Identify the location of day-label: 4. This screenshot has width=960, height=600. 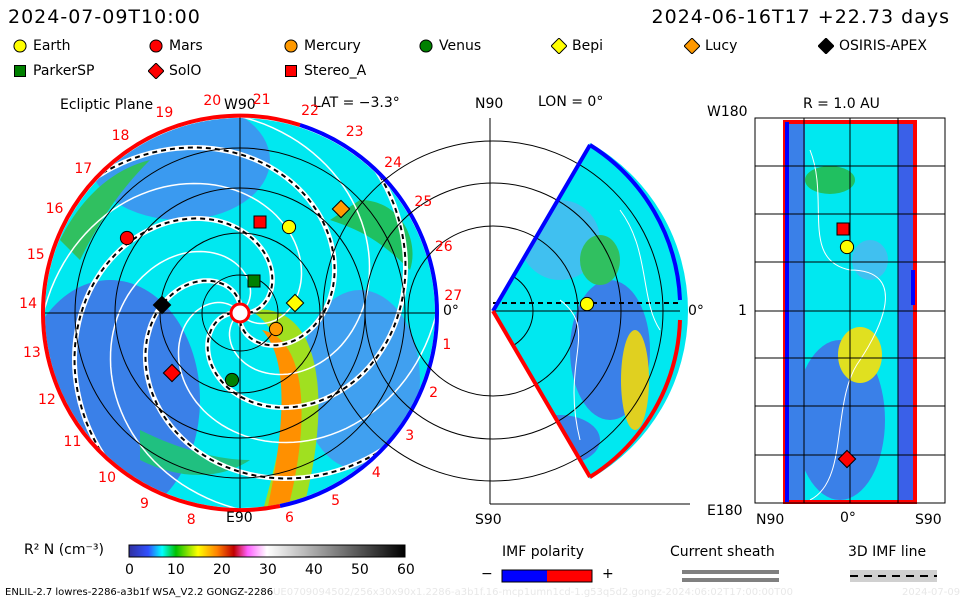
(376, 472).